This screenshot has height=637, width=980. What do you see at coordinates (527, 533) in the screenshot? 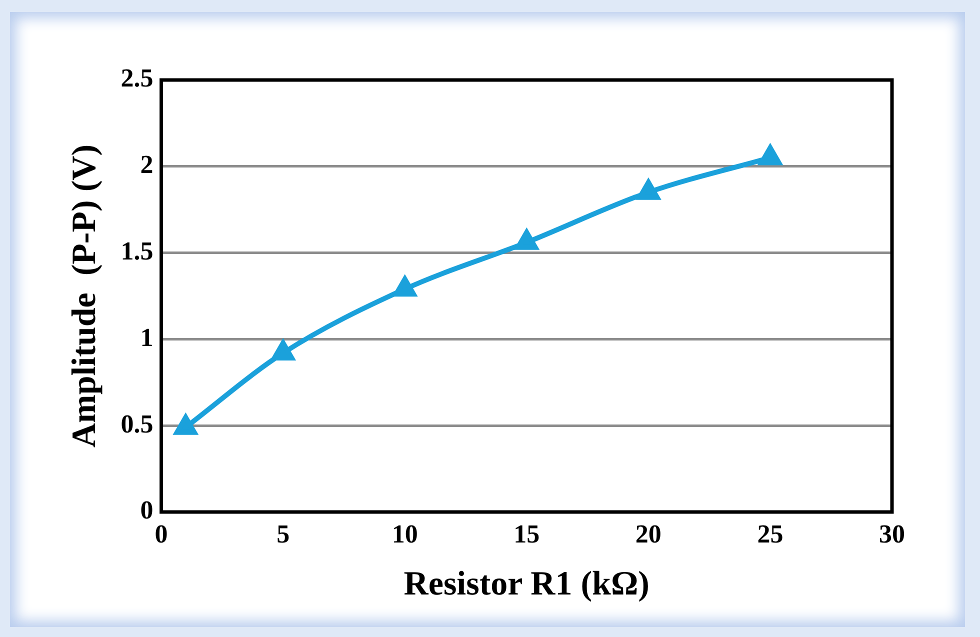
I see `x-tick-label: 15` at bounding box center [527, 533].